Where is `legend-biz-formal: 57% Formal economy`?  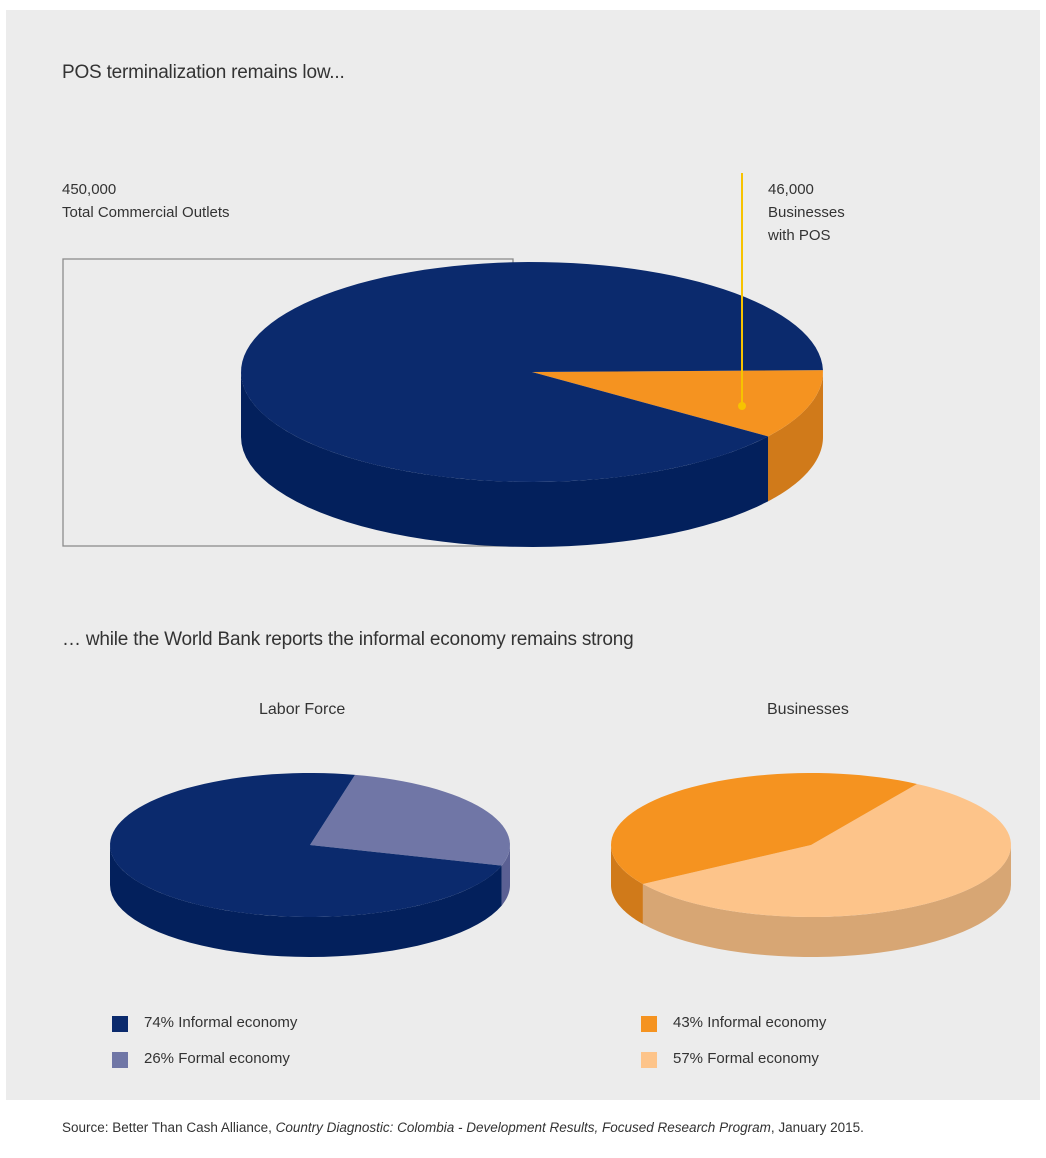 legend-biz-formal: 57% Formal economy is located at coordinates (746, 1058).